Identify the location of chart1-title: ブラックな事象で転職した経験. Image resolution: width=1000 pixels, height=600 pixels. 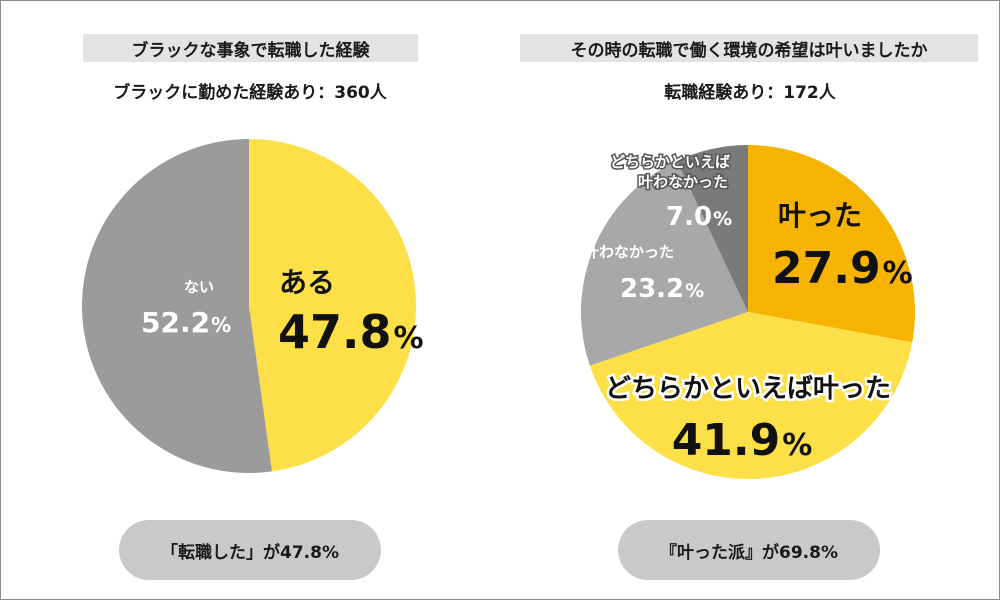
(250, 48).